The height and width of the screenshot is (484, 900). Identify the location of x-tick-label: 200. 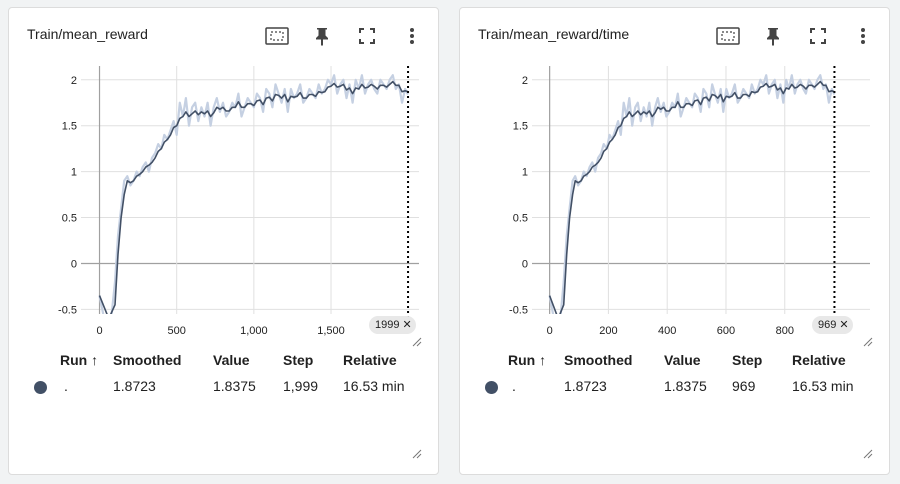
(608, 331).